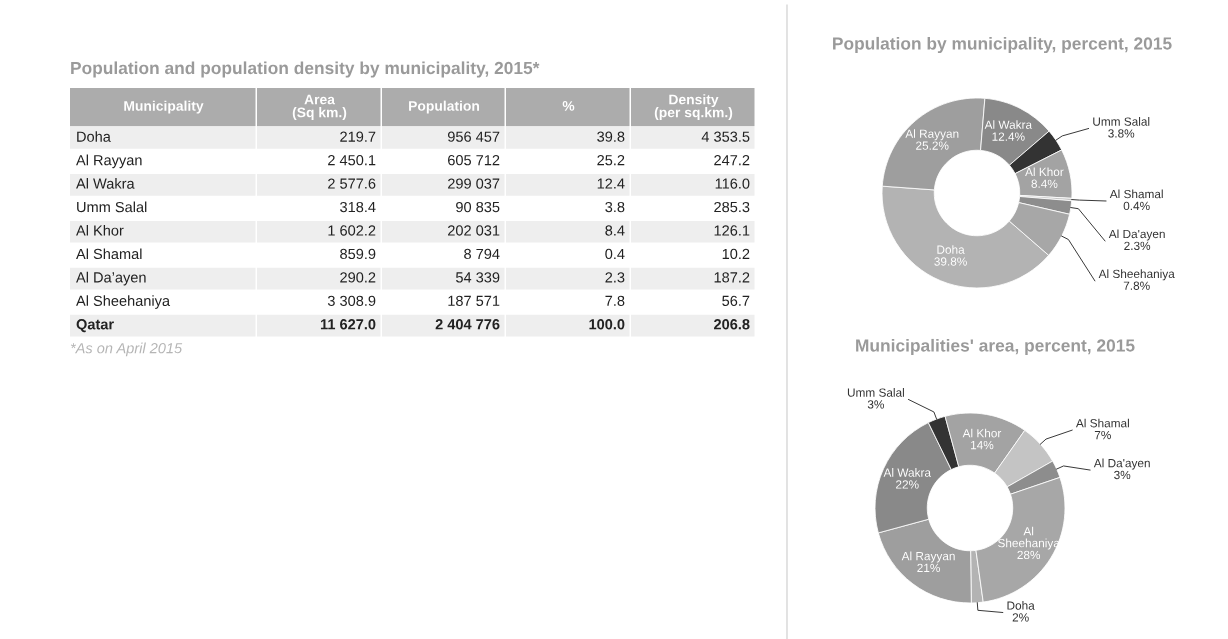 This screenshot has height=639, width=1228. What do you see at coordinates (164, 107) in the screenshot?
I see `category-label: Municipality` at bounding box center [164, 107].